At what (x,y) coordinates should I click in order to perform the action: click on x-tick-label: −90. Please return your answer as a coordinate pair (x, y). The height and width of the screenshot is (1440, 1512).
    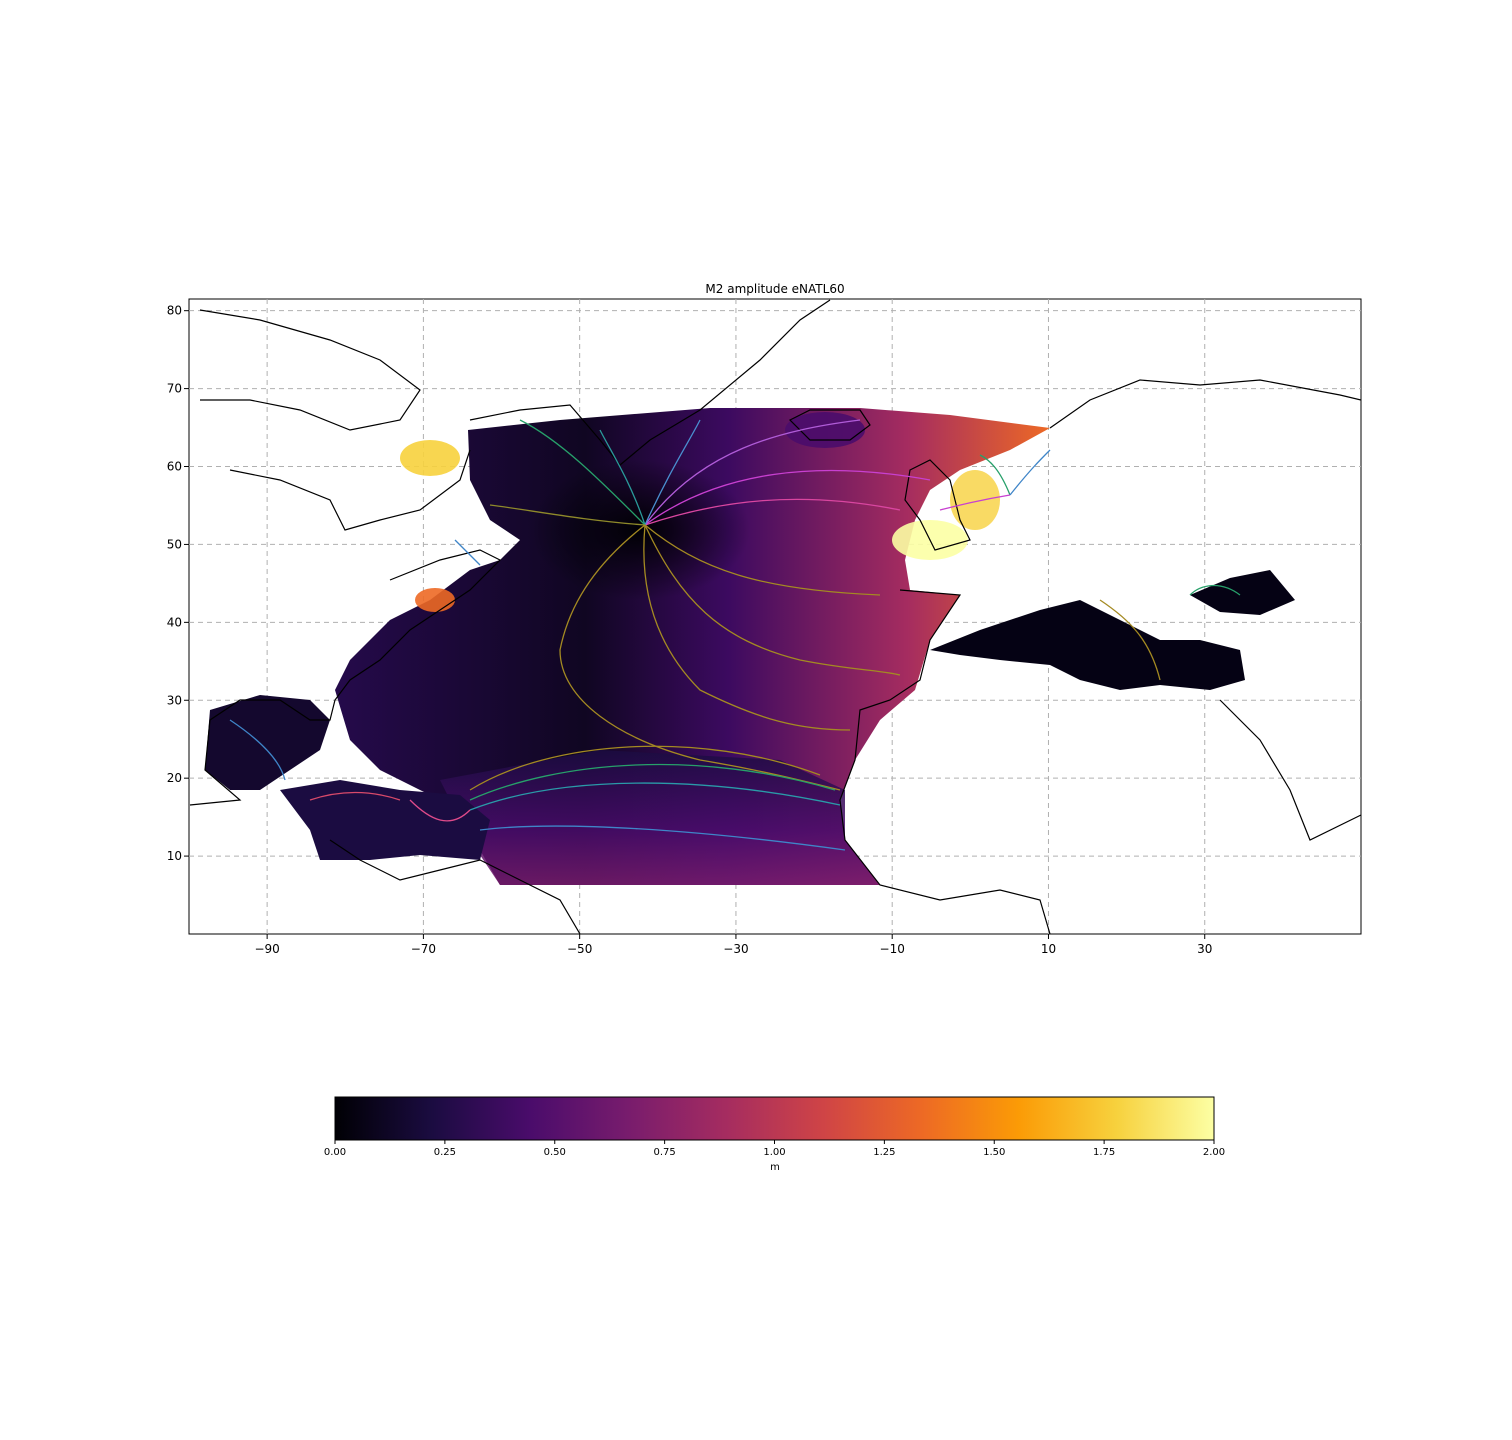
    Looking at the image, I should click on (266, 949).